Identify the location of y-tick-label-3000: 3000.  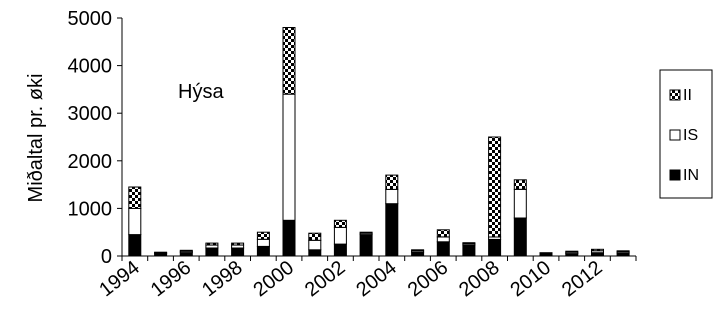
(90, 114).